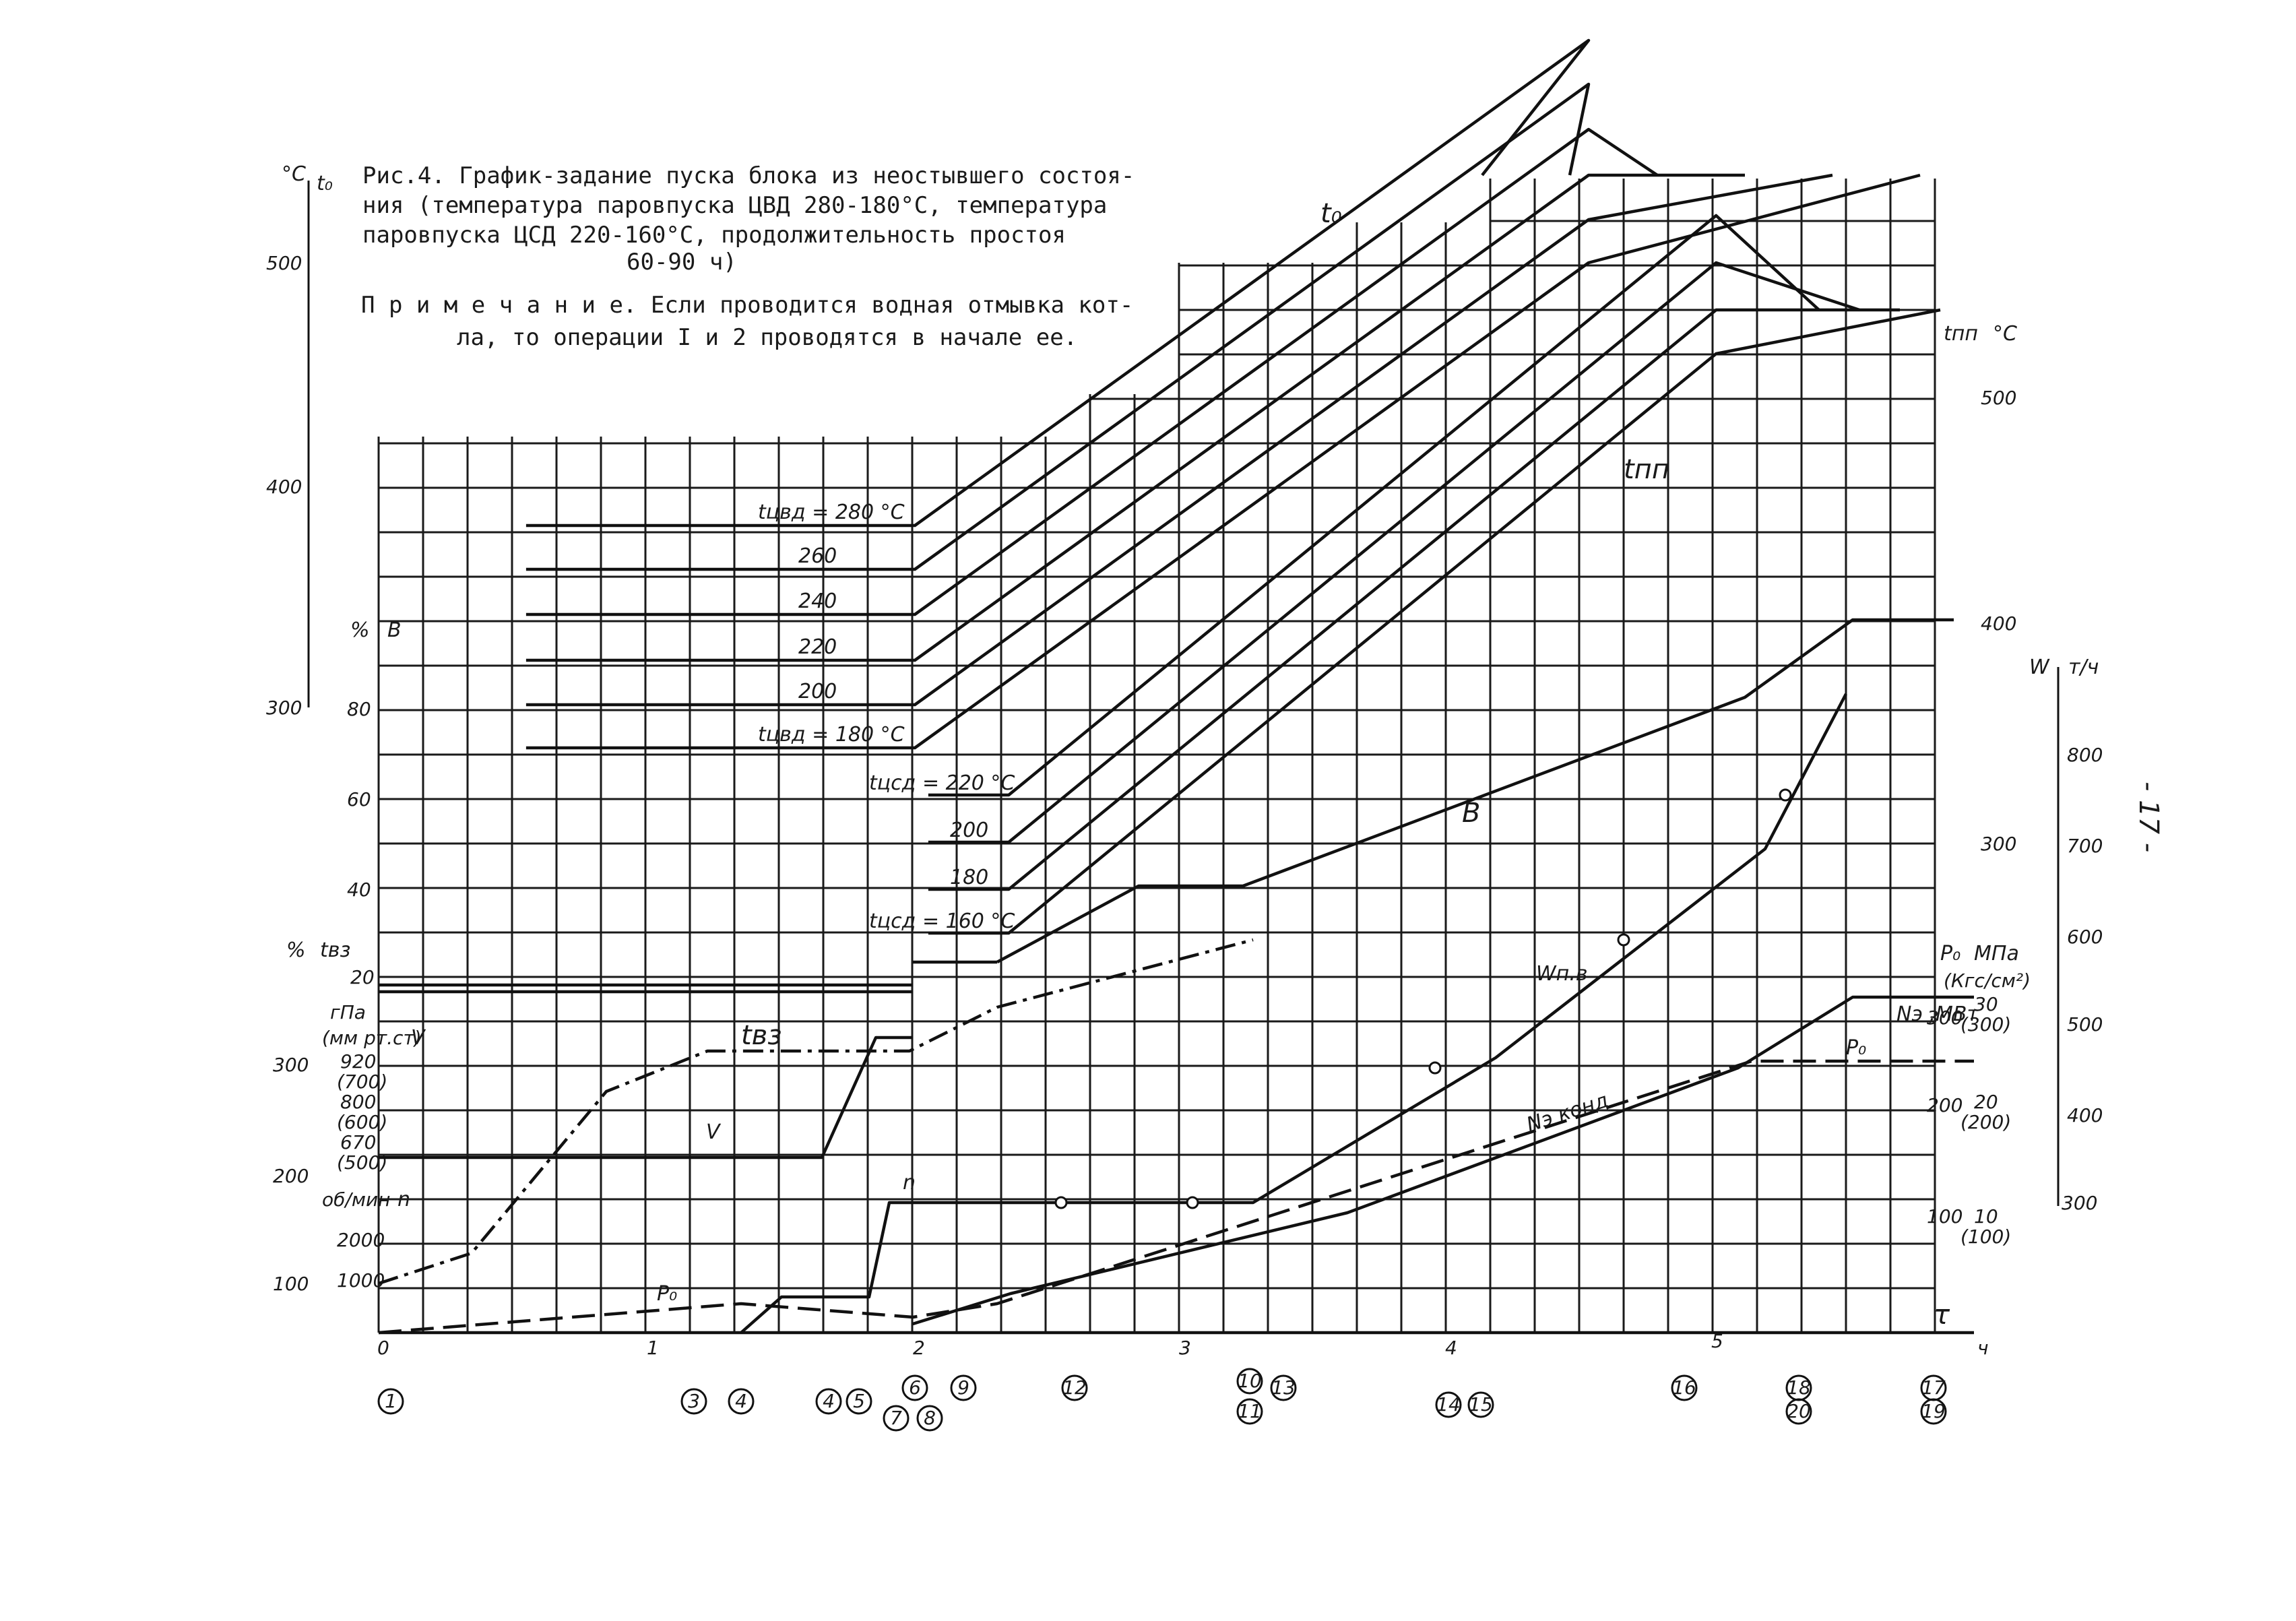  I want to click on n-axis-unit: об/мин, so click(356, 1200).